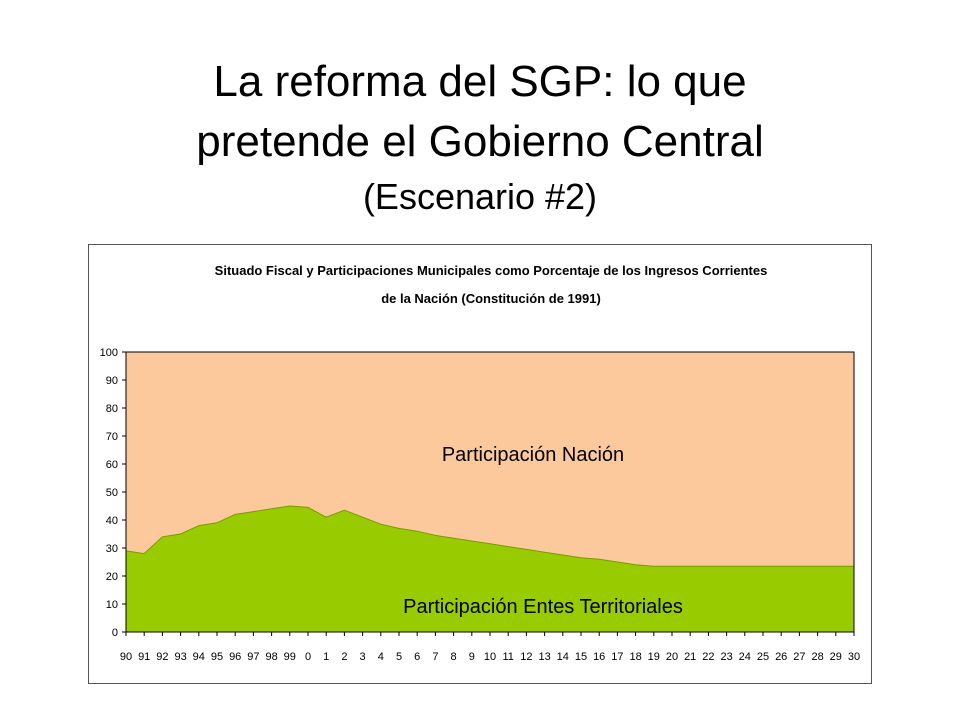  I want to click on x-tick-label: 20, so click(672, 657).